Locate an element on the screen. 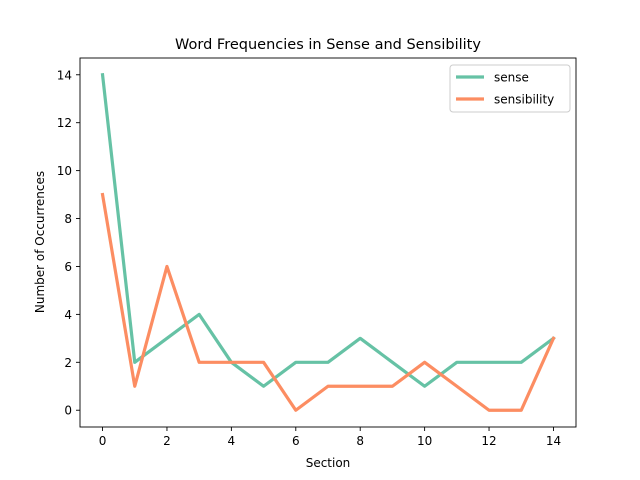 The image size is (640, 480). x-tick-label-2: 2 is located at coordinates (167, 441).